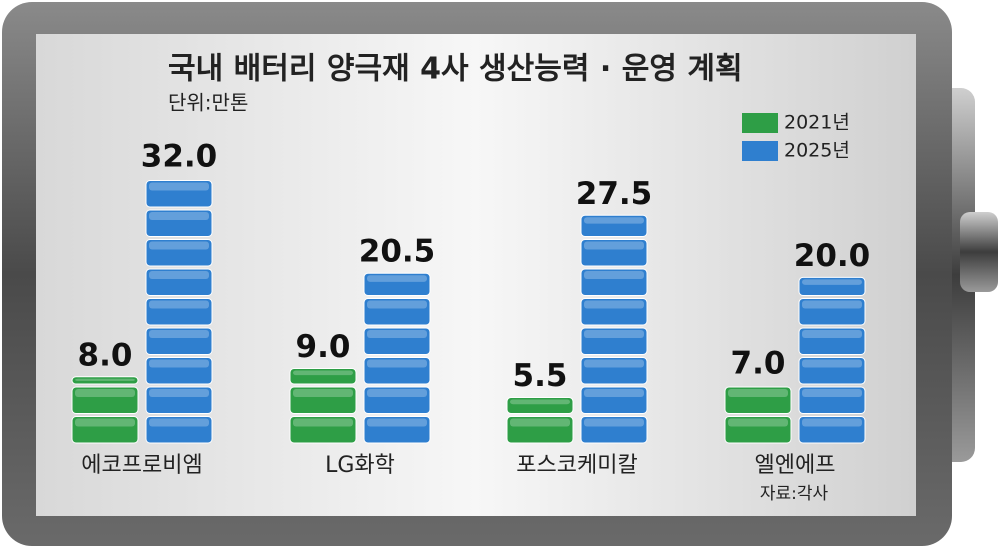 Image resolution: width=1000 pixels, height=548 pixels. What do you see at coordinates (141, 465) in the screenshot?
I see `x-tick-label: 에코프로비엠` at bounding box center [141, 465].